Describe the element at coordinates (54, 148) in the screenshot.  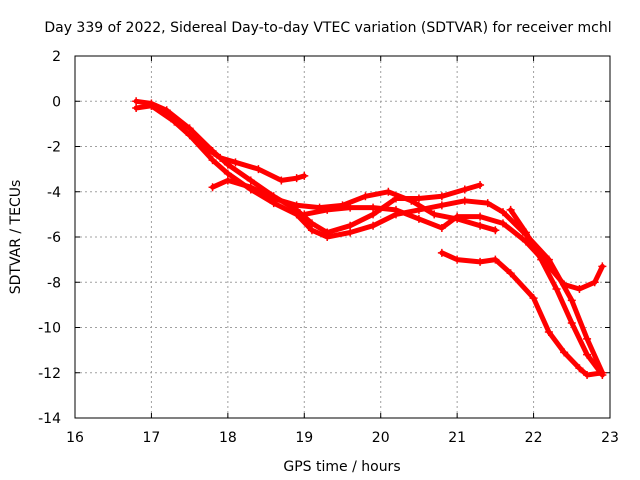
I see `y-tick-label: -2` at that location.